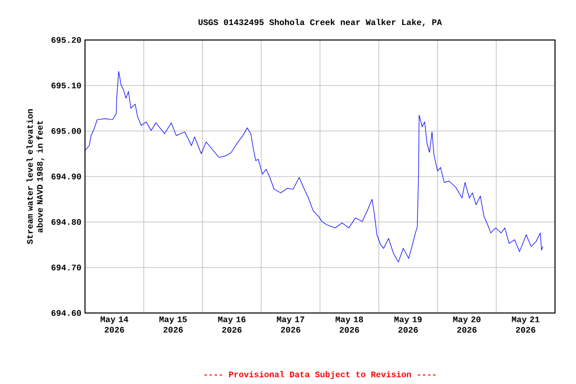 The height and width of the screenshot is (384, 576). What do you see at coordinates (35, 176) in the screenshot?
I see `y-axis-title: Stream water level elevation above NAVD 1988, in feet` at bounding box center [35, 176].